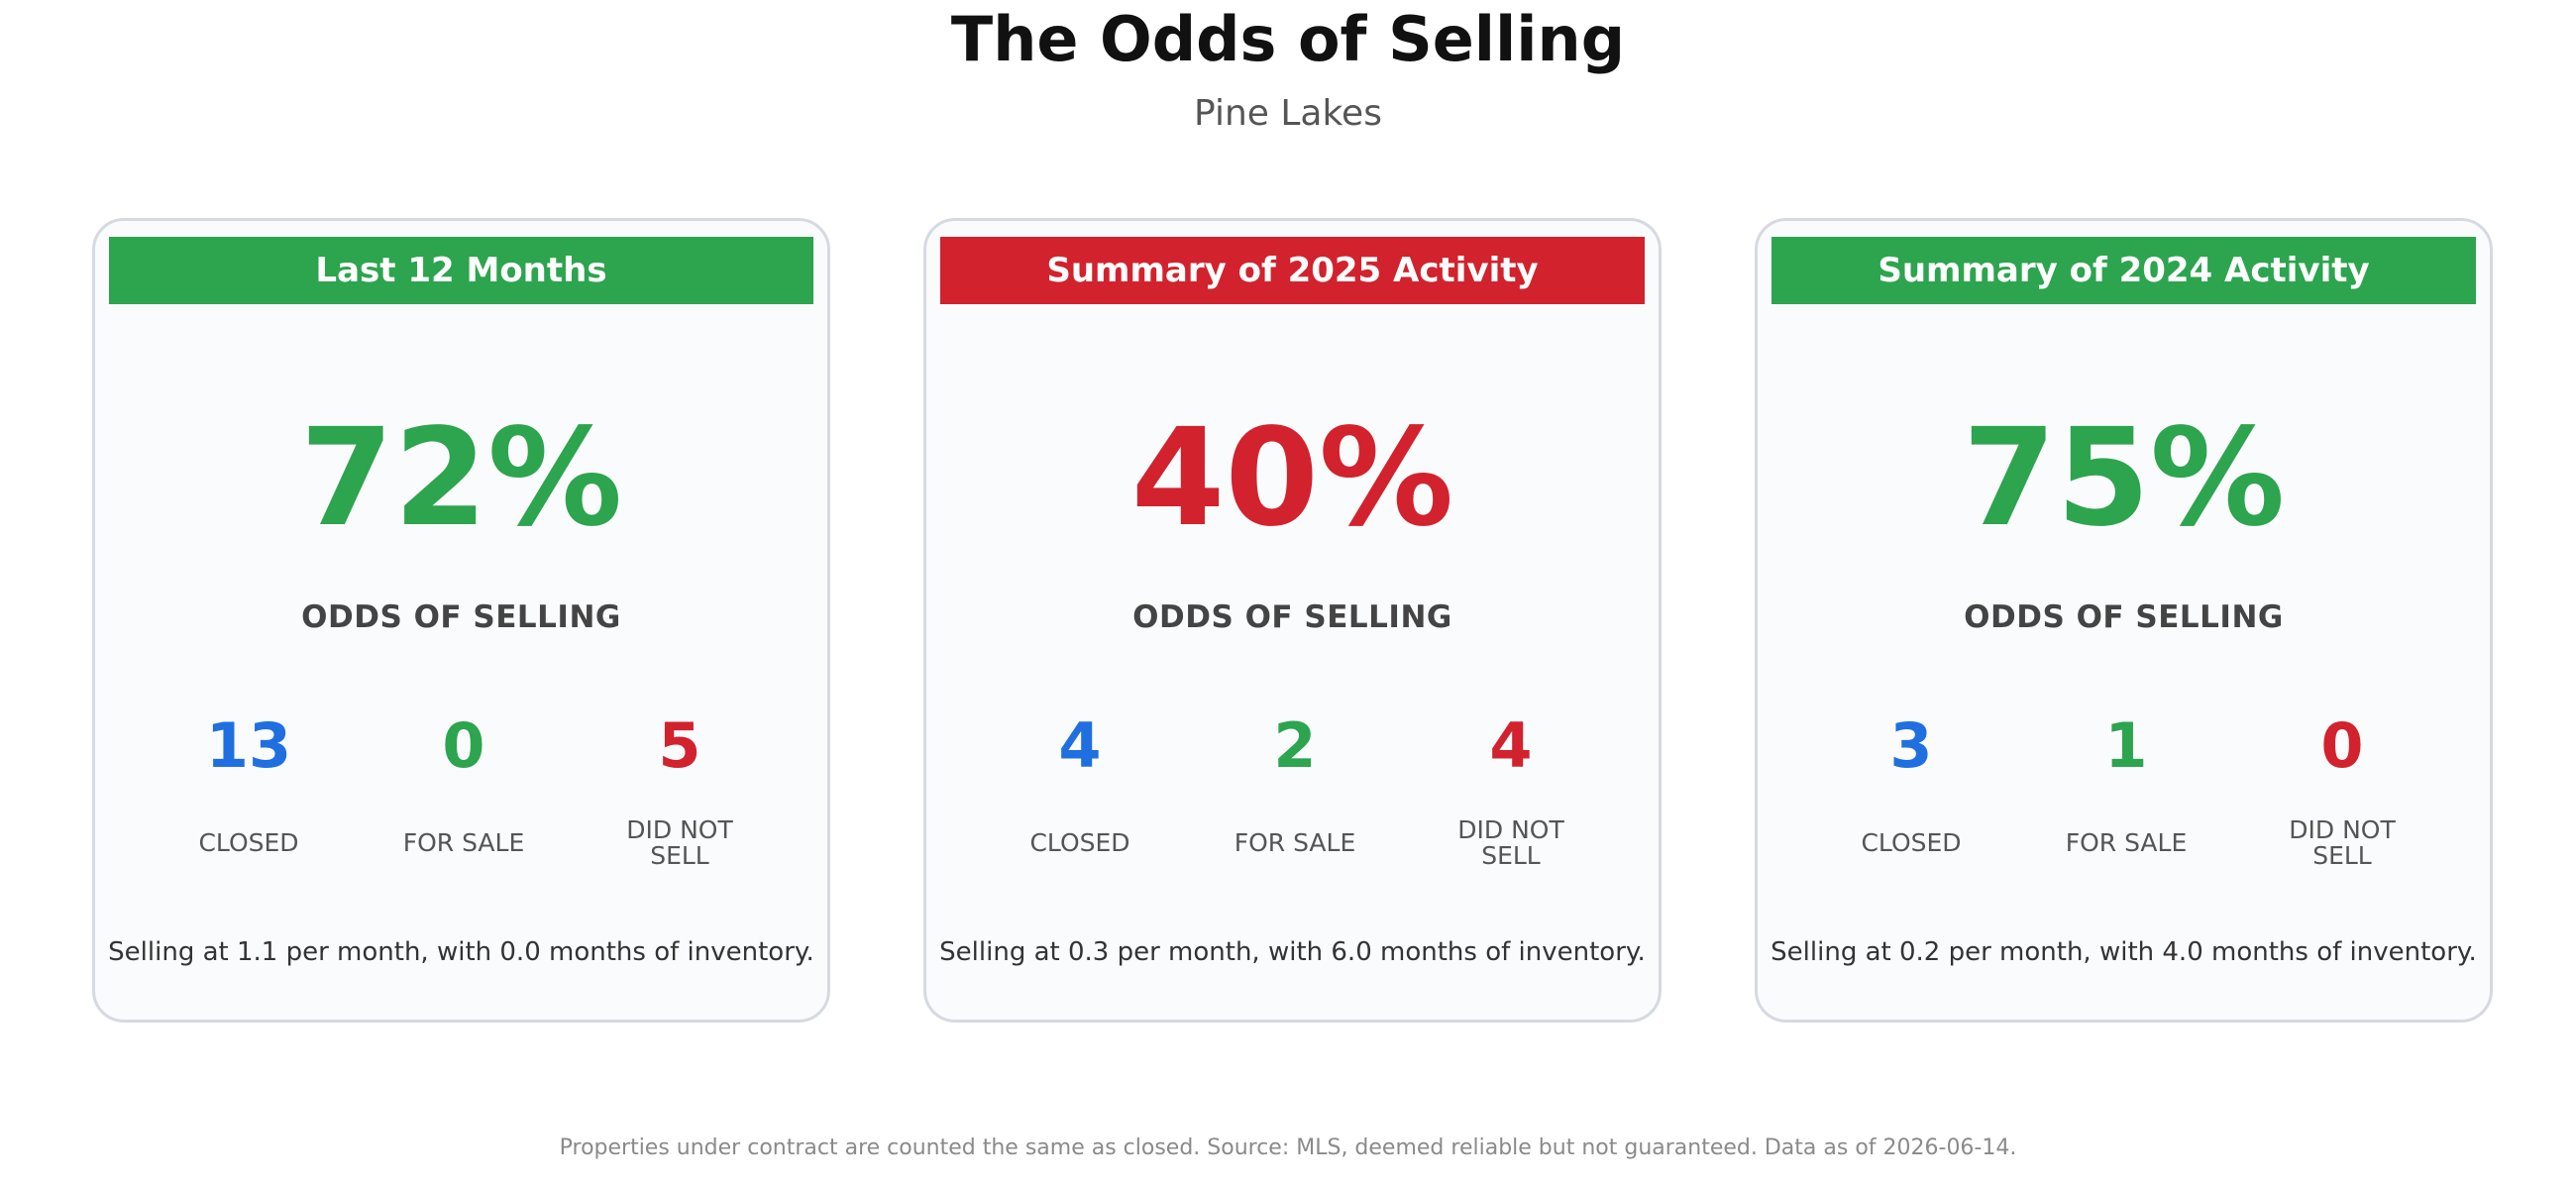  Describe the element at coordinates (1288, 113) in the screenshot. I see `page-subtitle: Pine Lakes` at that location.